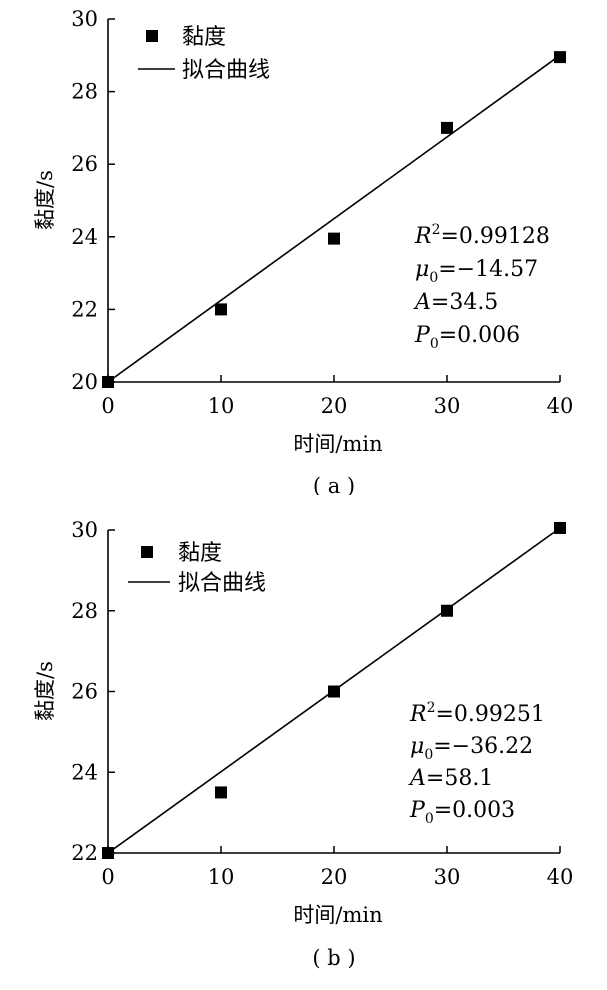 This screenshot has width=607, height=990. I want to click on fit-stat-line: A=34.5, so click(455, 302).